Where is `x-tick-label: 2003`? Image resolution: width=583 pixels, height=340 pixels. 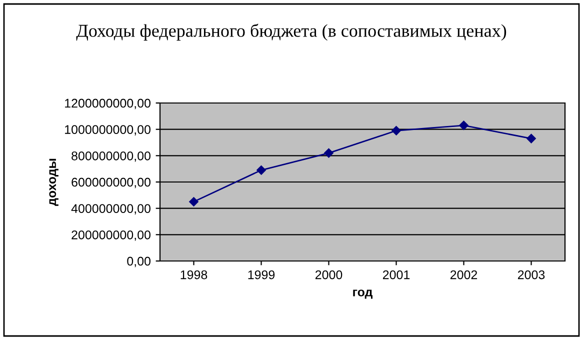 x-tick-label: 2003 is located at coordinates (531, 275).